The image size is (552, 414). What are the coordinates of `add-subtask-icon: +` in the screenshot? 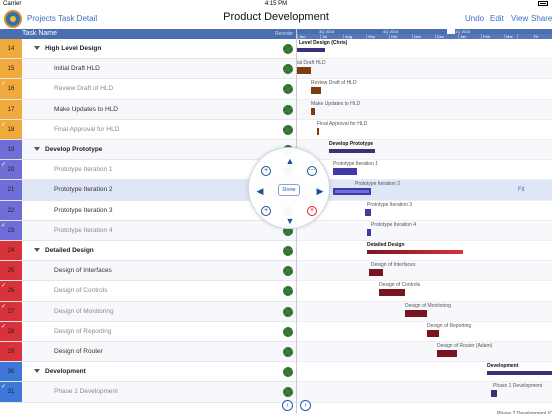 It's located at (266, 211).